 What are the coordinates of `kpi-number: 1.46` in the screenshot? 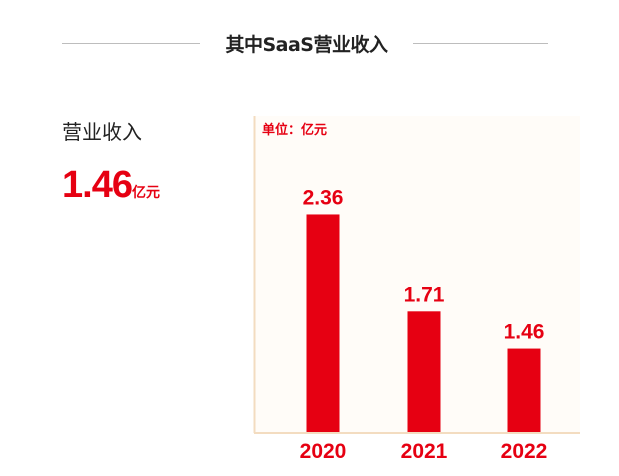 It's located at (97, 185).